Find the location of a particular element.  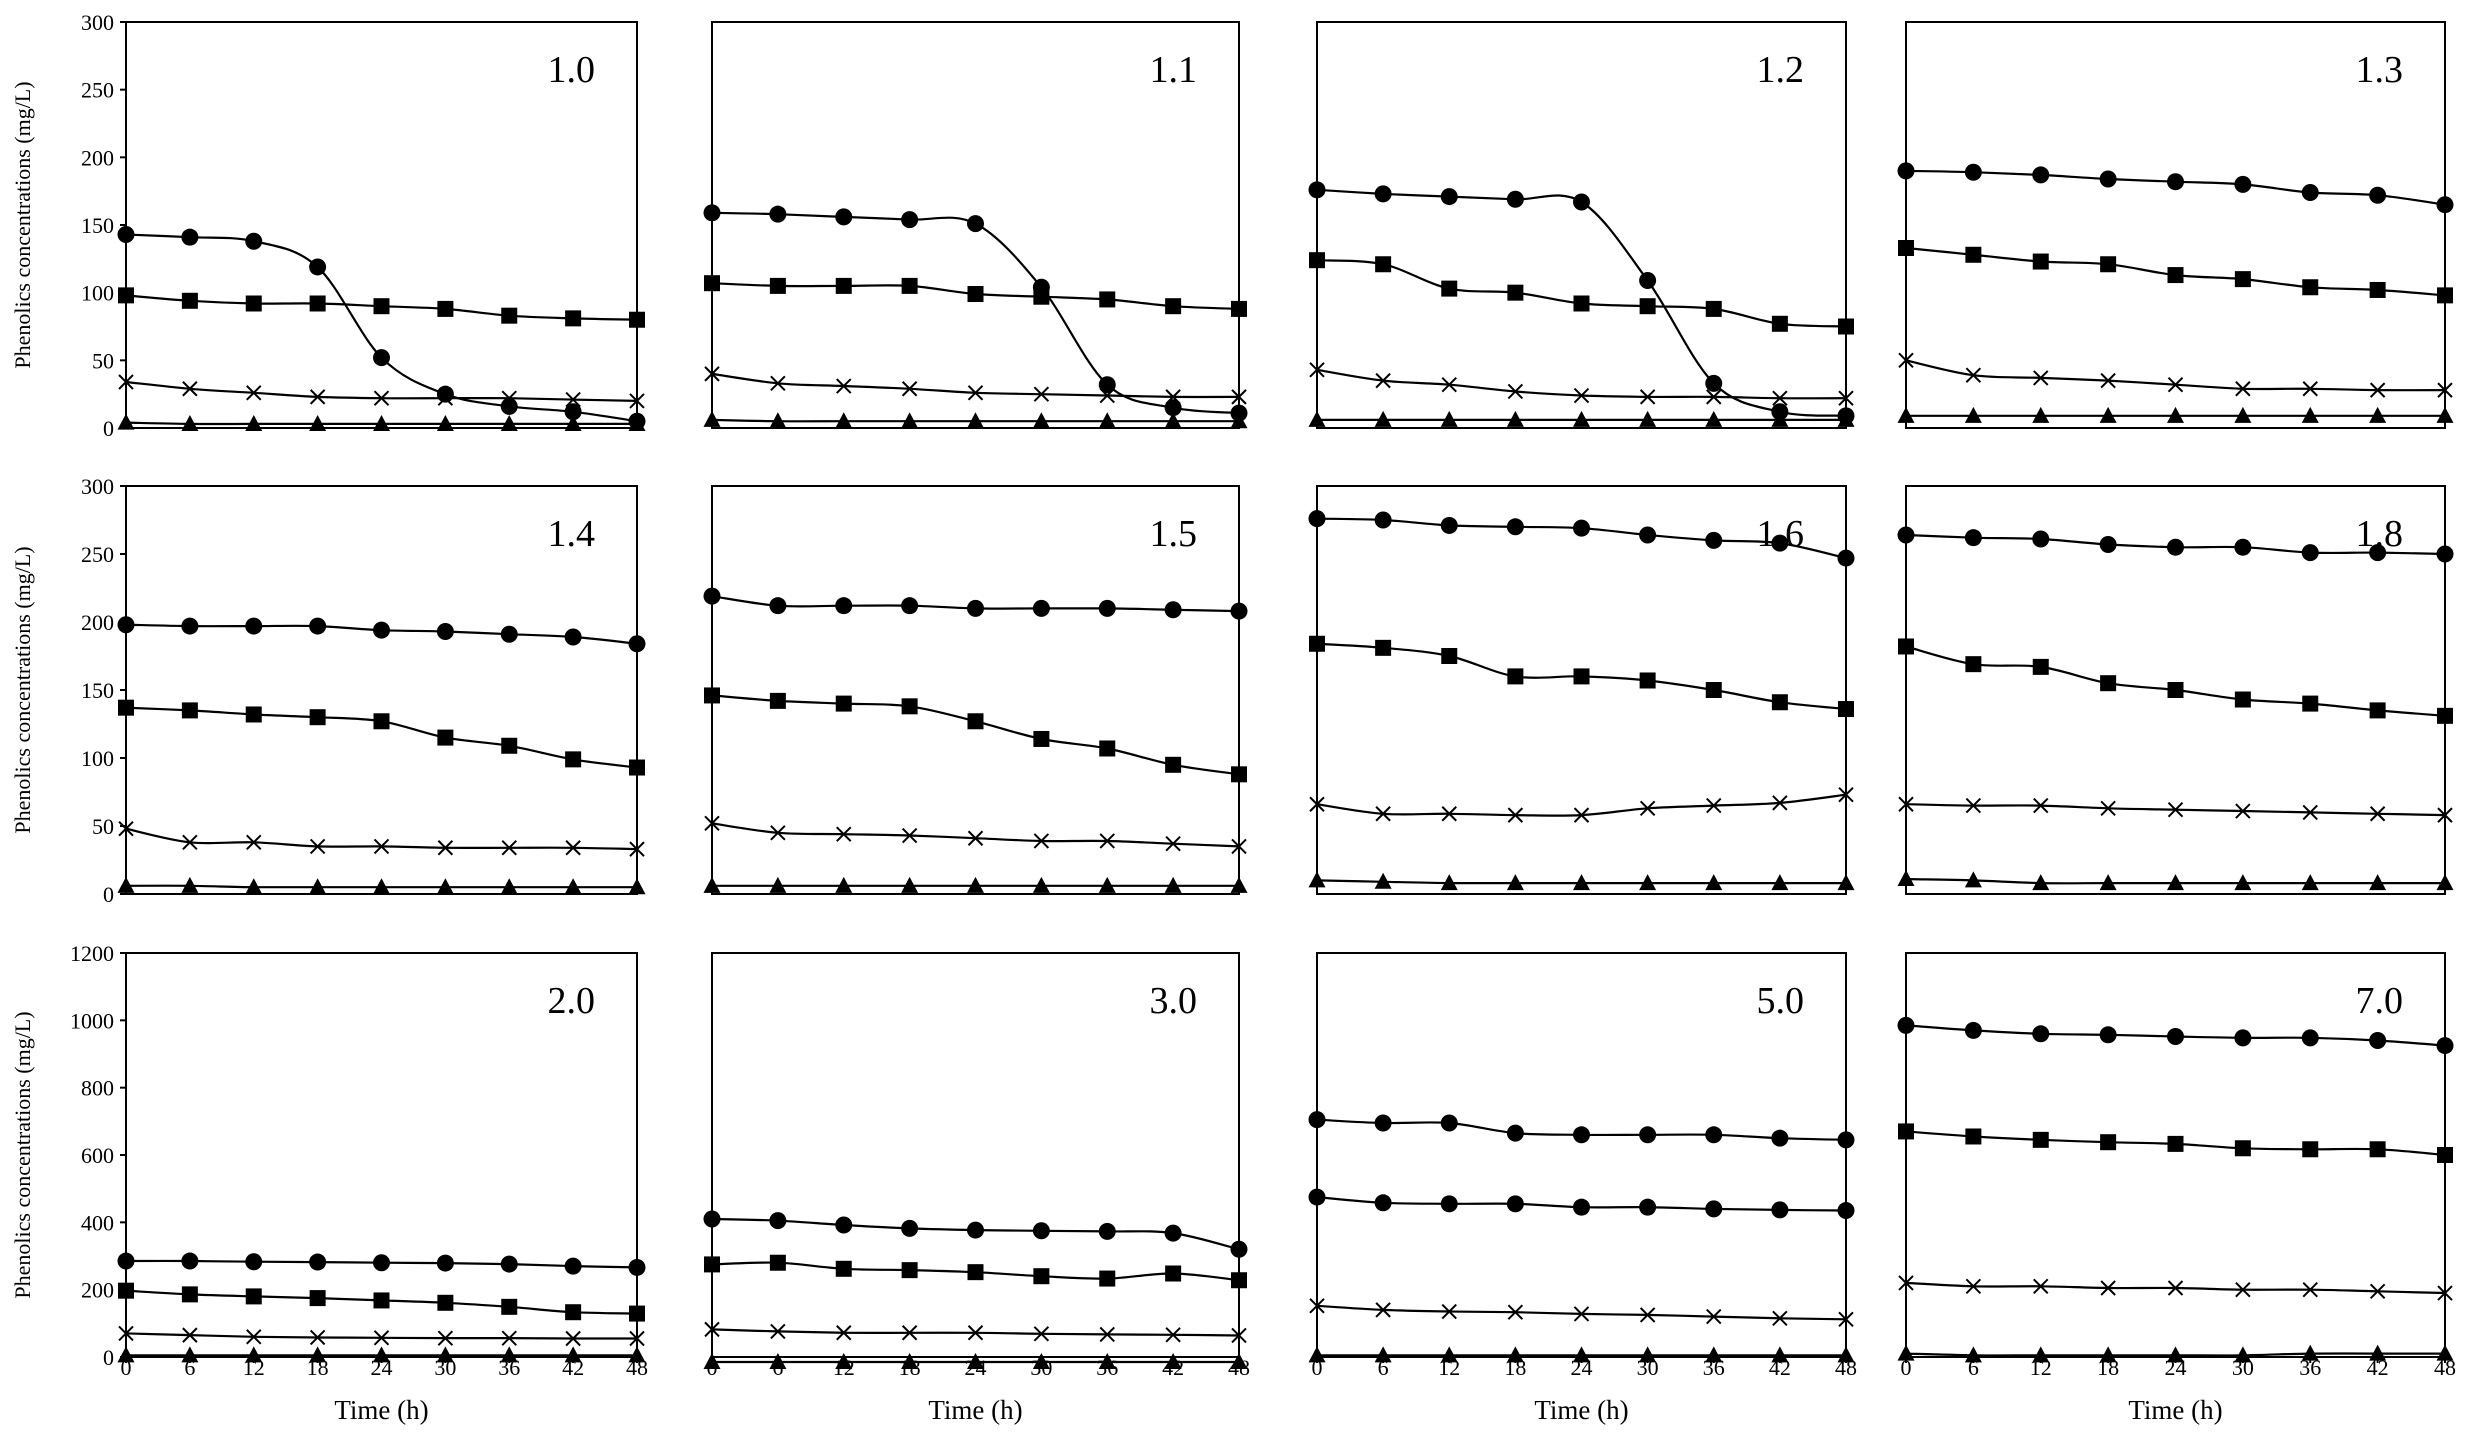

panel-label: 1.0 is located at coordinates (572, 70).